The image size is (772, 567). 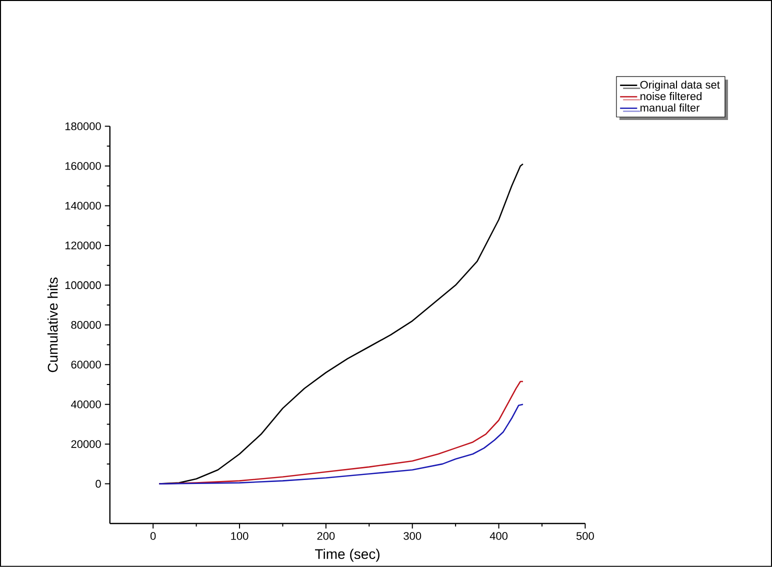 I want to click on y-axis-title: Cumulative hits, so click(x=52, y=325).